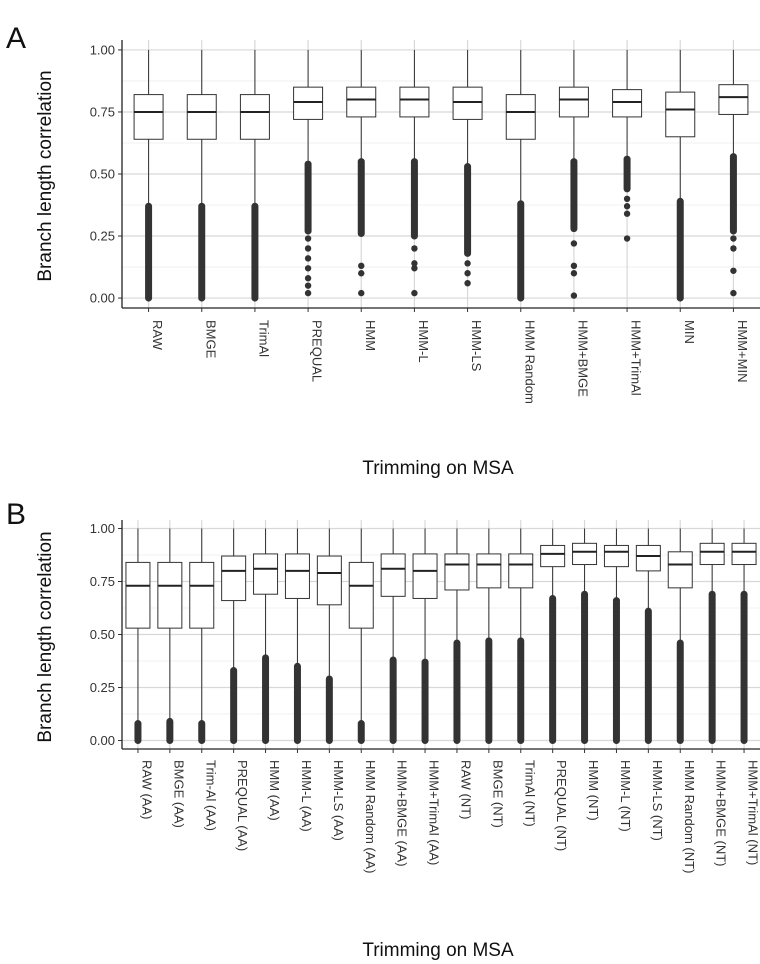 This screenshot has width=760, height=964. Describe the element at coordinates (438, 950) in the screenshot. I see `x-axis-label: Trimming on MSA` at that location.